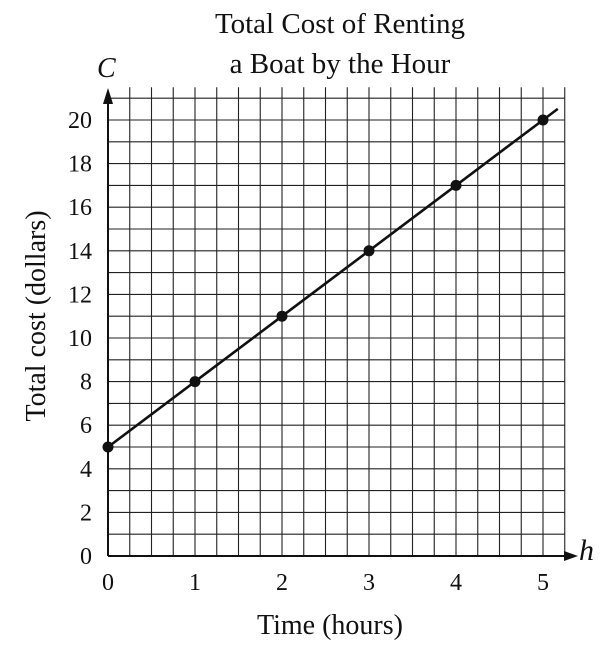  Describe the element at coordinates (571, 556) in the screenshot. I see `x-axis-arrow-icon` at that location.